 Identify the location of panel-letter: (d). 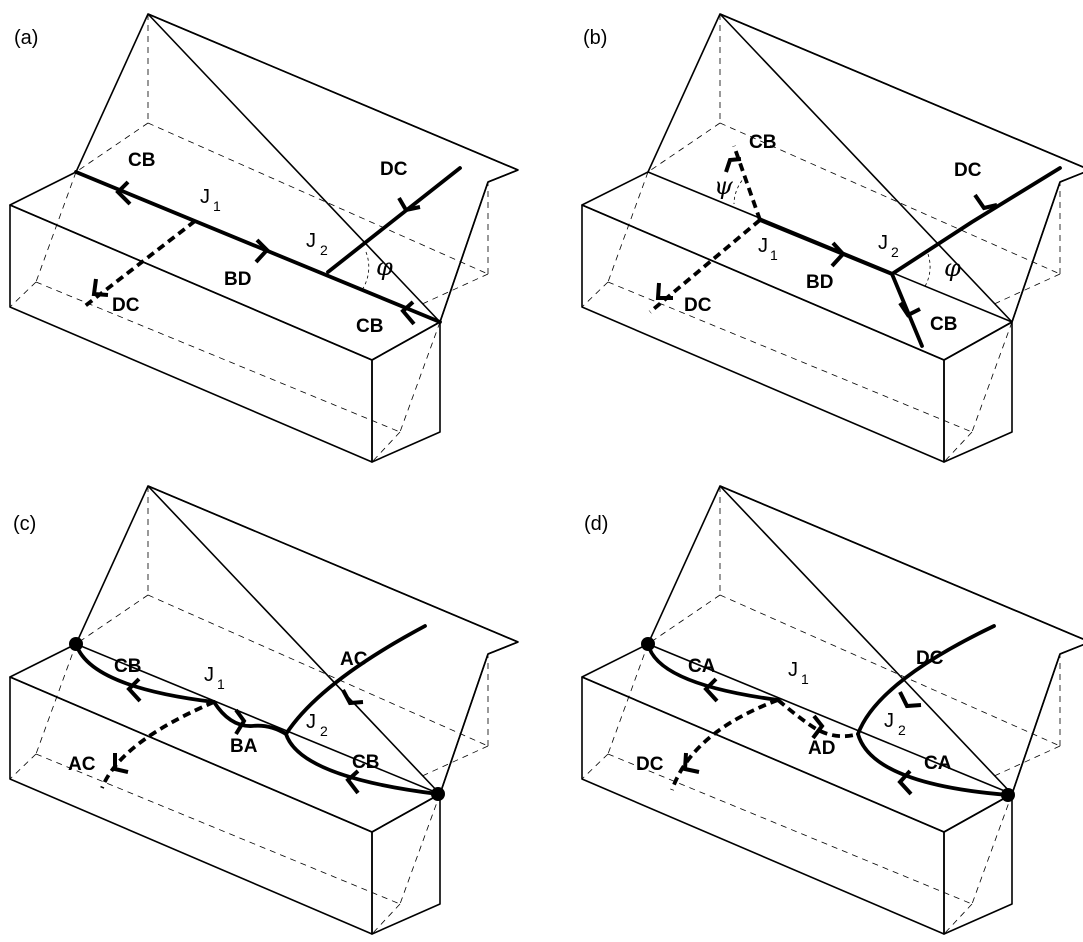
(596, 524).